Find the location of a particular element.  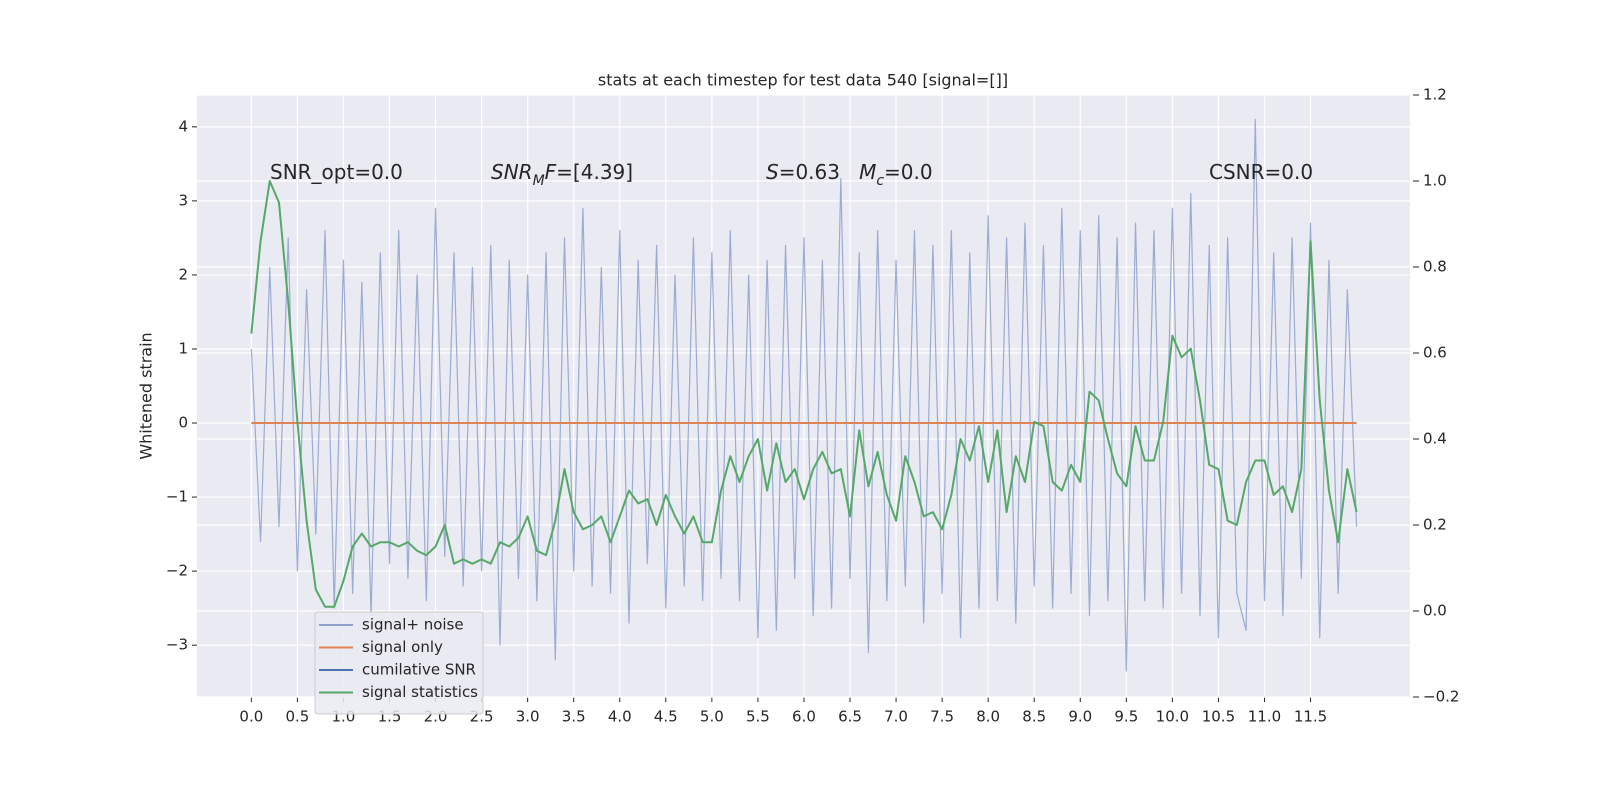

annotation: S=0.63 Mc=0.0 is located at coordinates (849, 175).